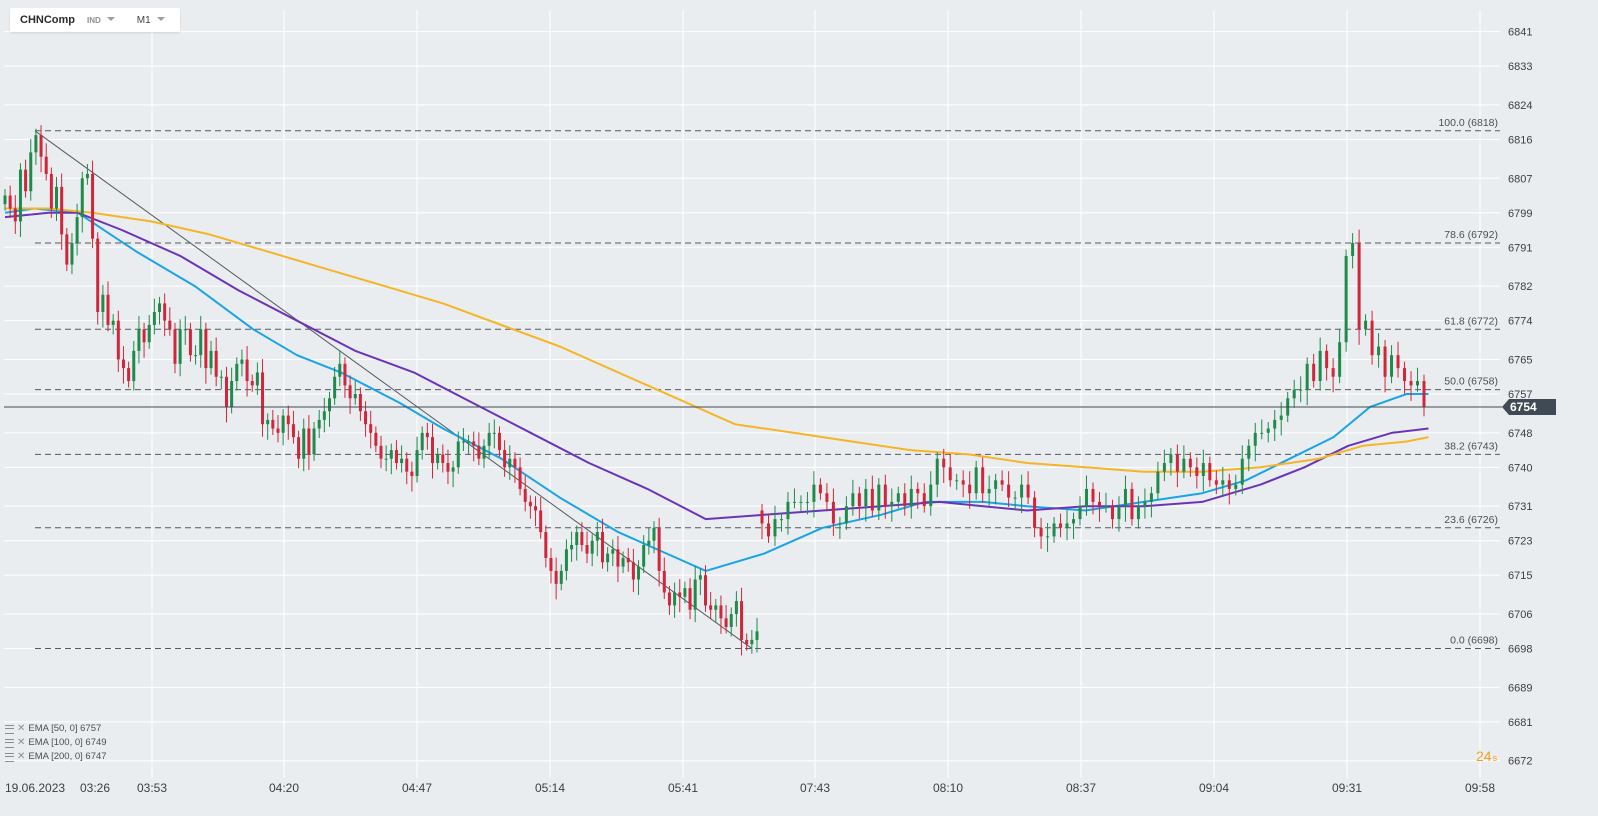 Image resolution: width=1598 pixels, height=816 pixels. Describe the element at coordinates (1495, 758) in the screenshot. I see `countdown-unit: s` at that location.